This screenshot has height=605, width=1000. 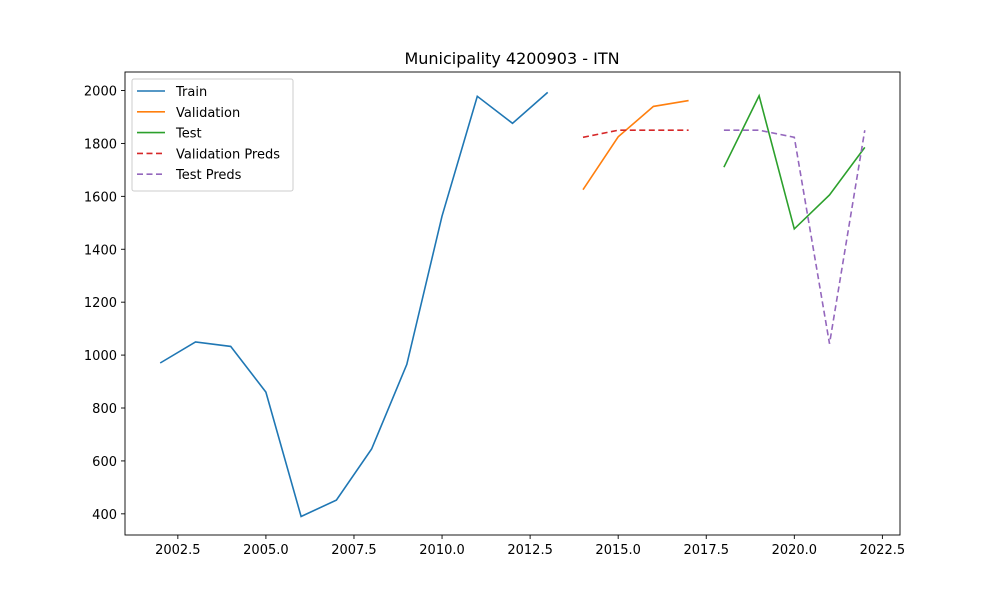 What do you see at coordinates (794, 162) in the screenshot?
I see `series-line-test` at bounding box center [794, 162].